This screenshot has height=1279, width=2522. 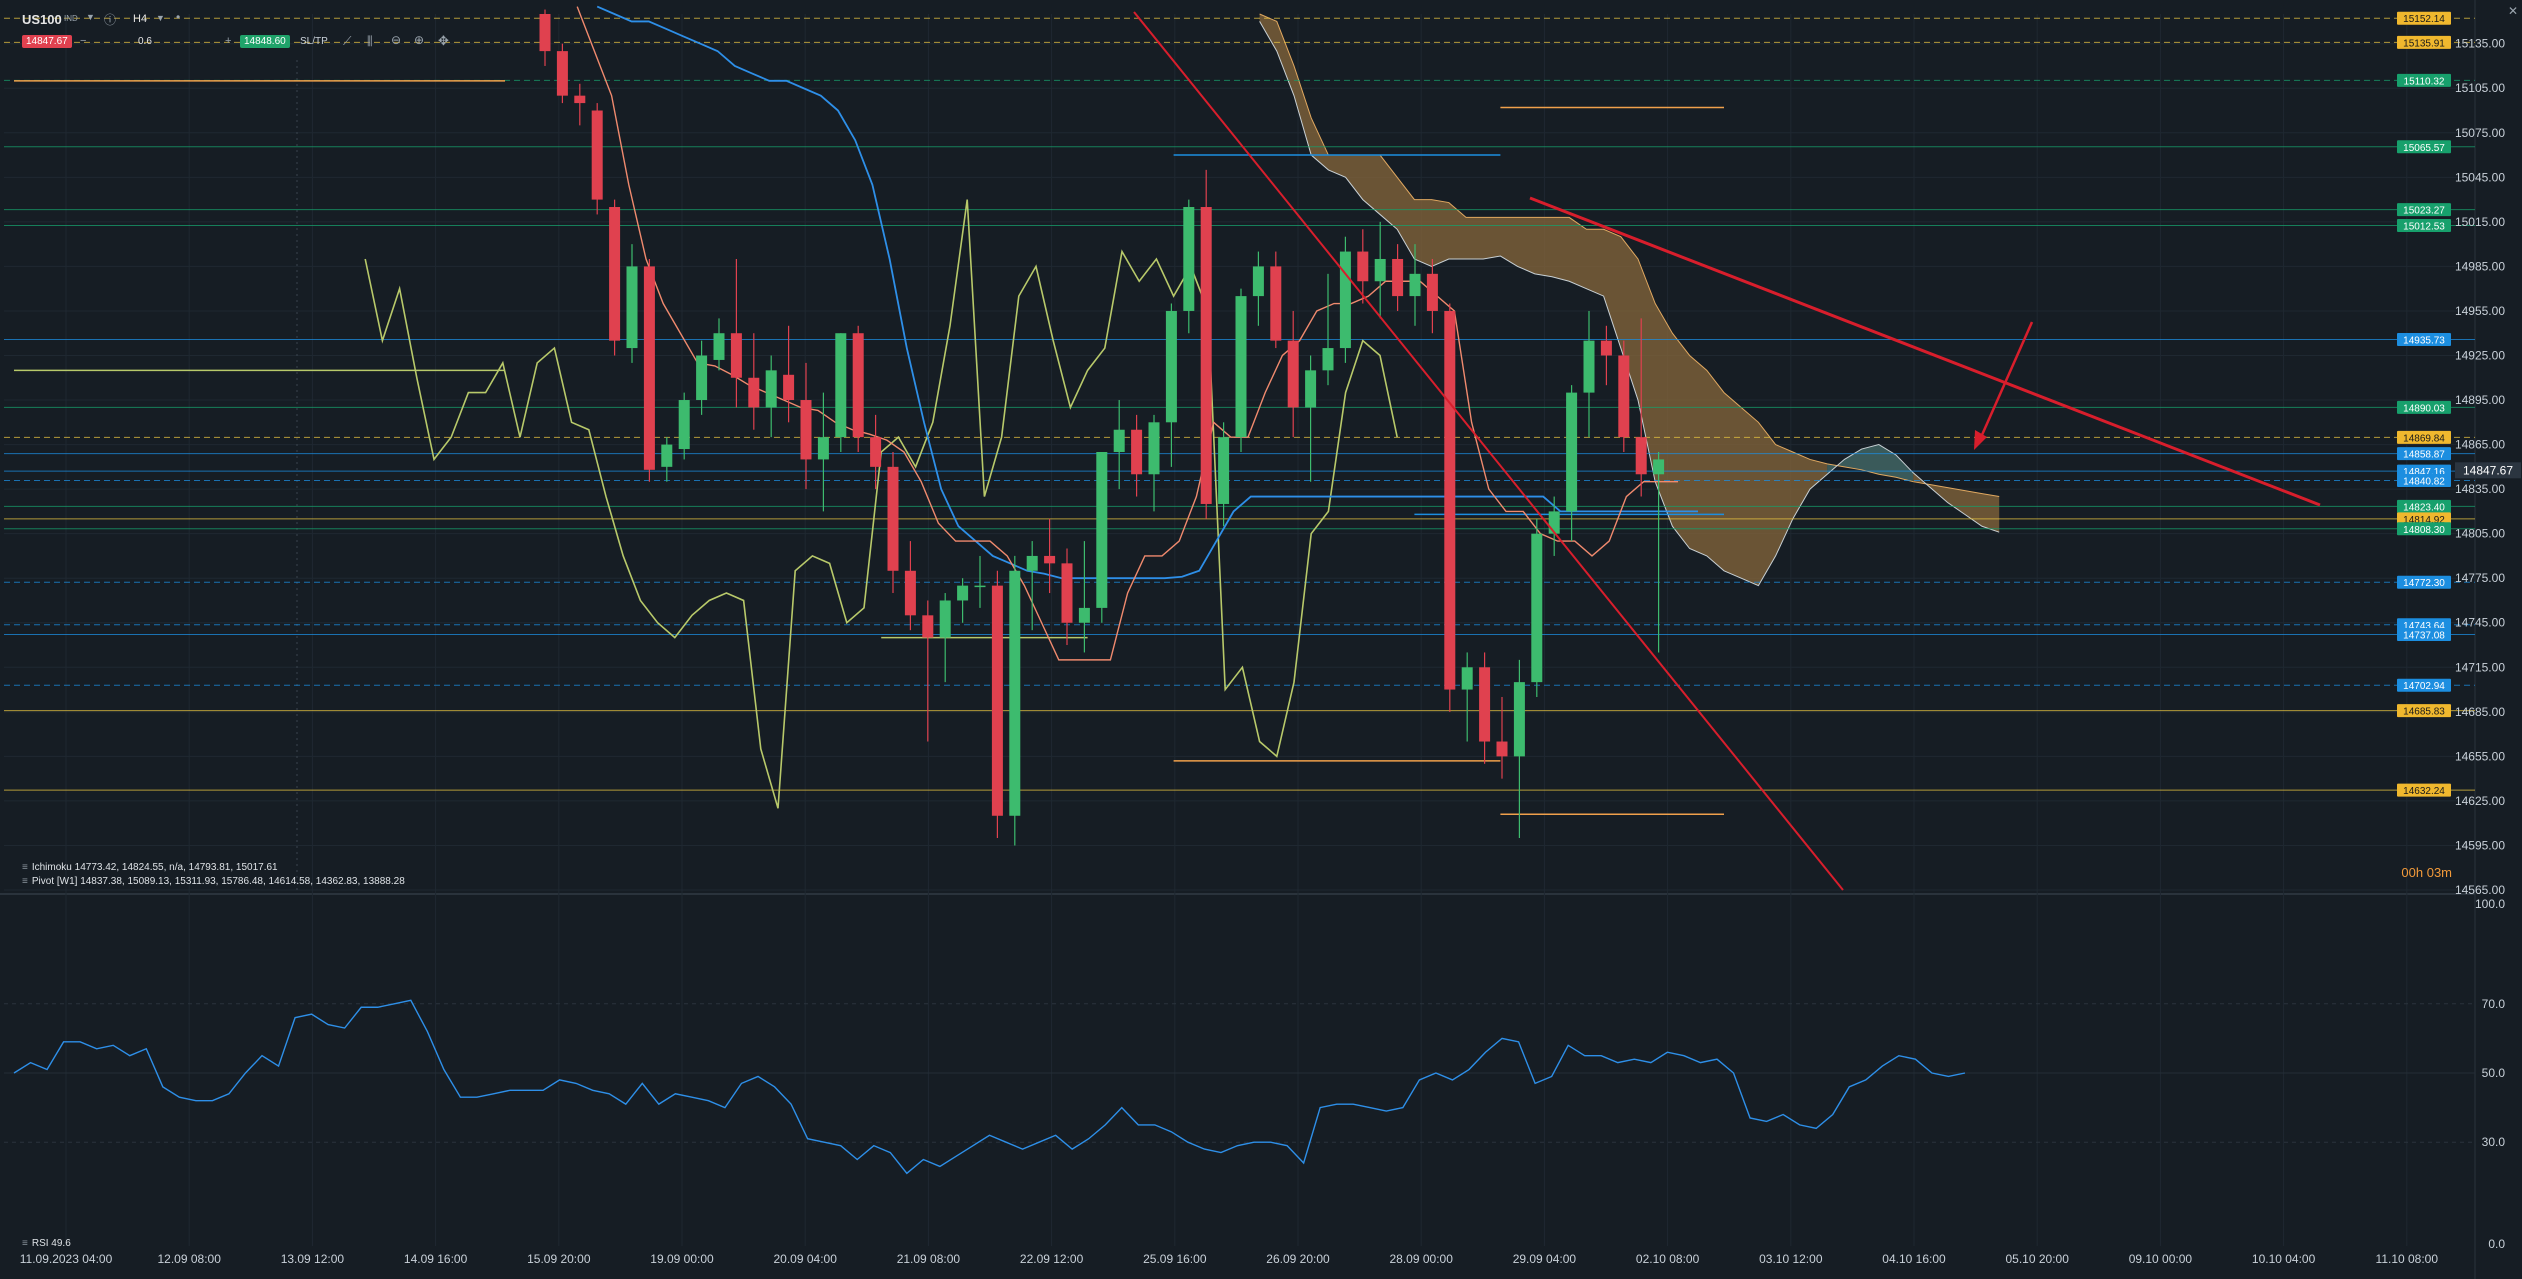 What do you see at coordinates (160, 18) in the screenshot?
I see `timeframe-dropdown-icon: ▼` at bounding box center [160, 18].